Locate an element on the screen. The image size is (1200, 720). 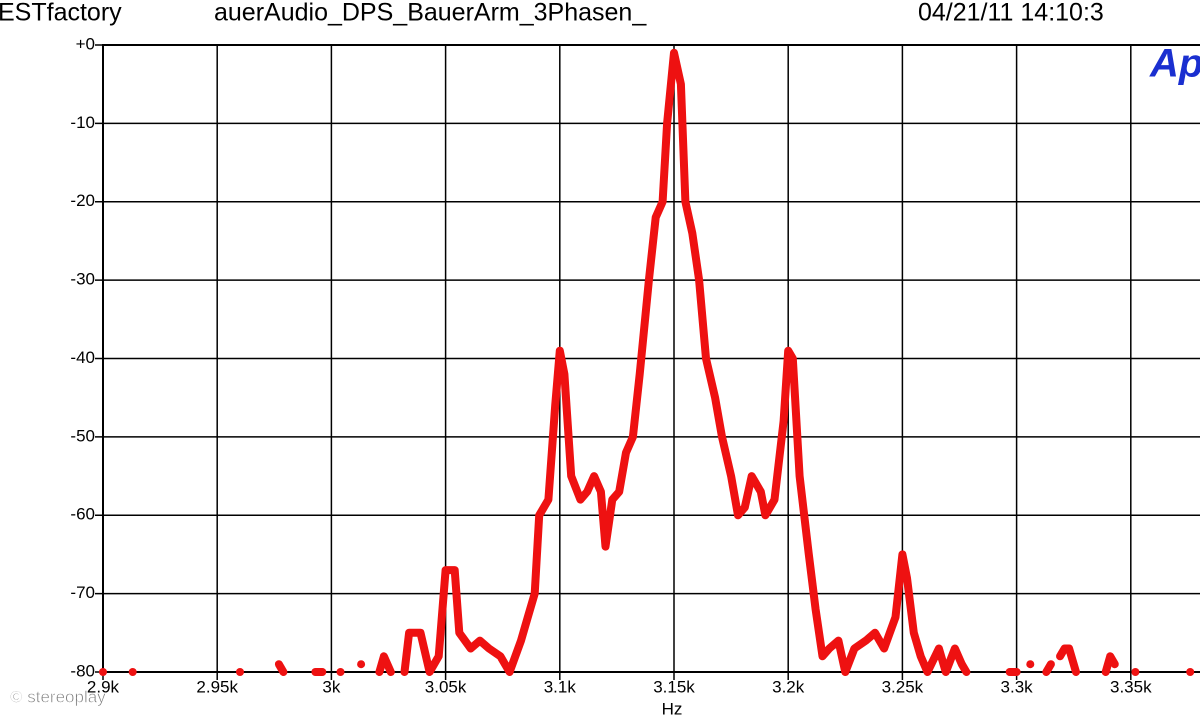
watermark: © stereoplay is located at coordinates (58, 696).